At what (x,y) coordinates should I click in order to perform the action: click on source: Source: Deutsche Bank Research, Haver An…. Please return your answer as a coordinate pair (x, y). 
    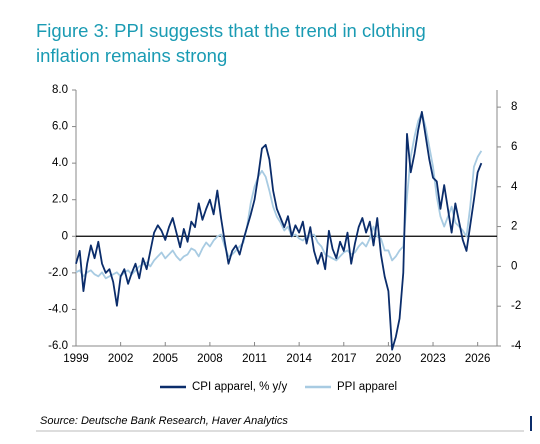
    Looking at the image, I should click on (164, 421).